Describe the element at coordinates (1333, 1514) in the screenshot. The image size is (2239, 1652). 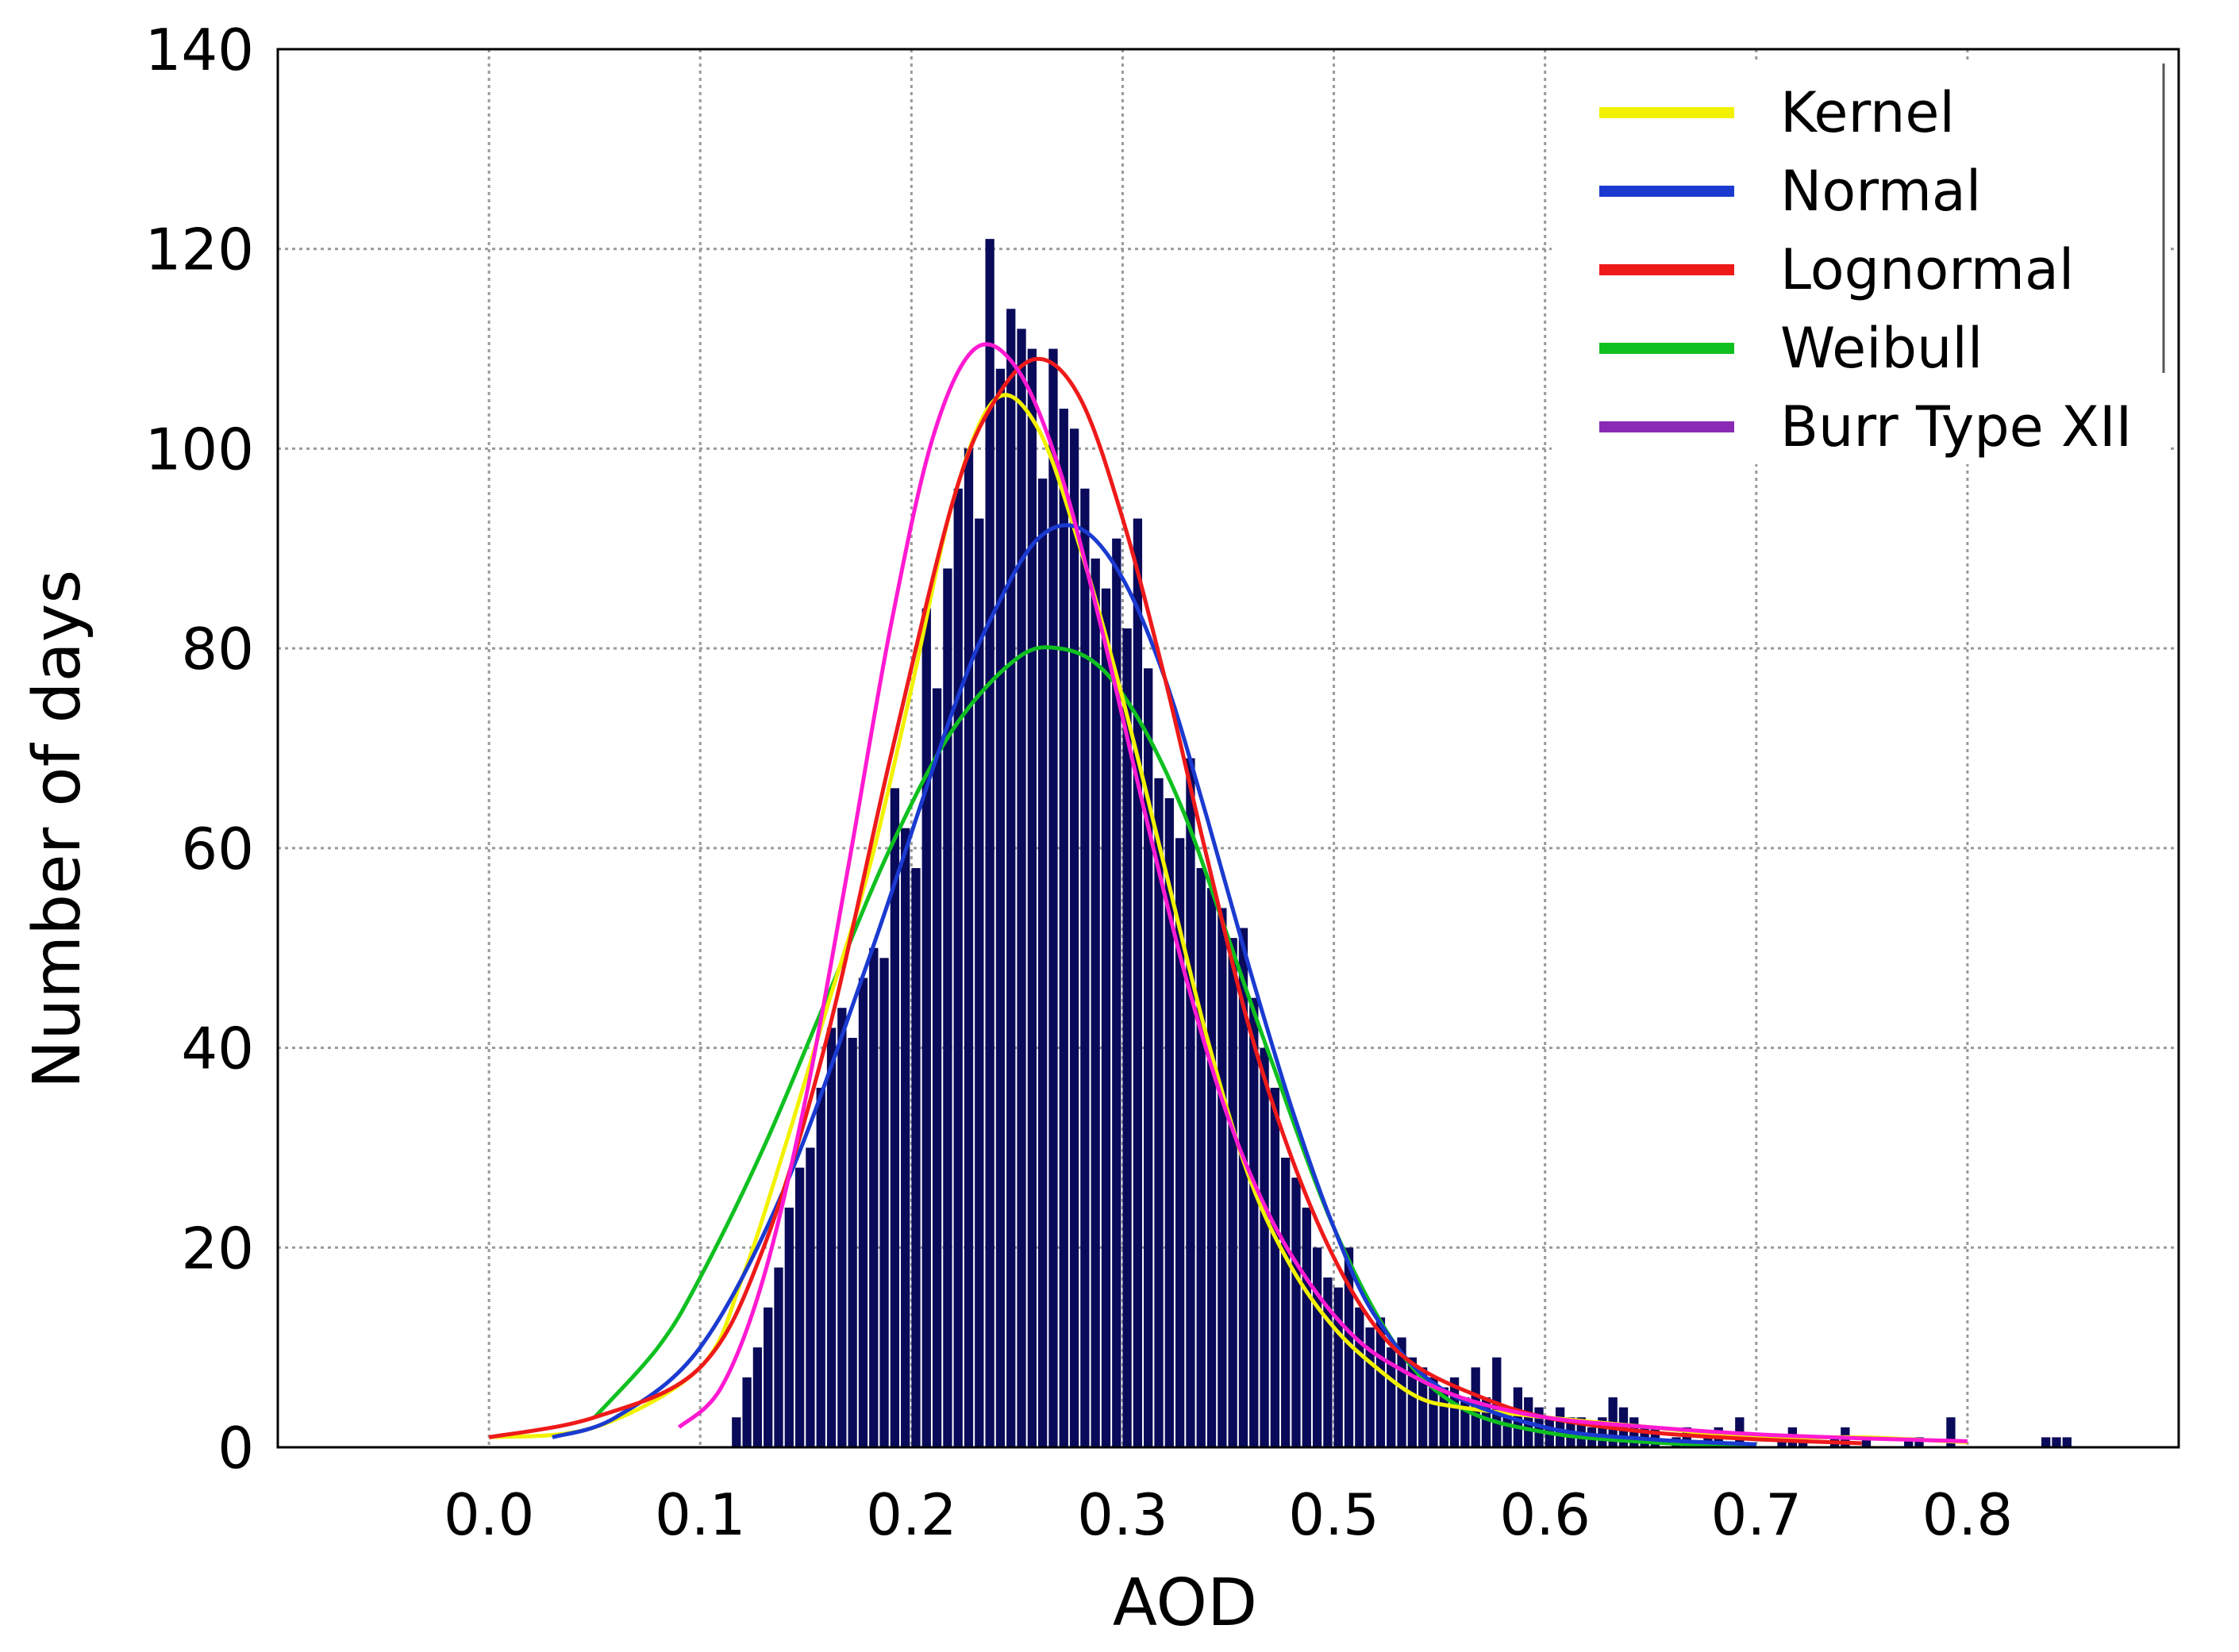
I see `x-tick-label: 0.5` at that location.